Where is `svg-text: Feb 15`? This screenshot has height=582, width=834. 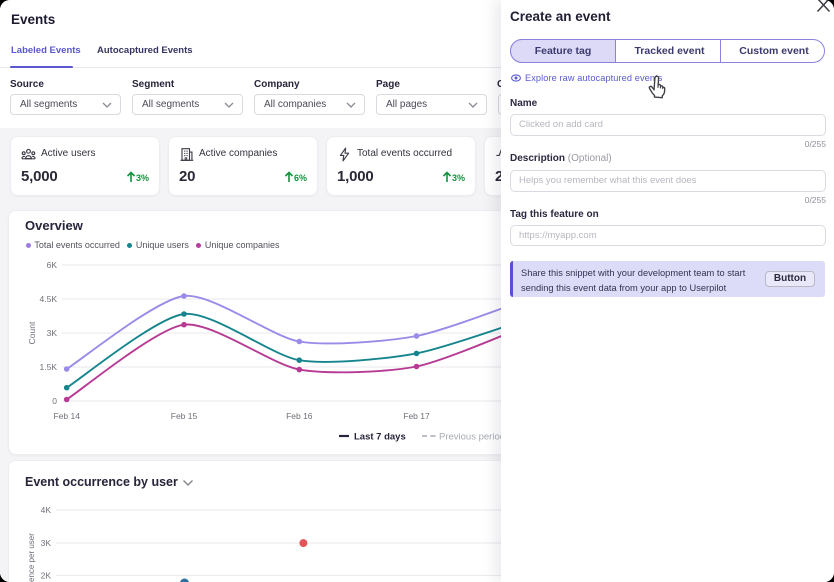 svg-text: Feb 15 is located at coordinates (184, 416).